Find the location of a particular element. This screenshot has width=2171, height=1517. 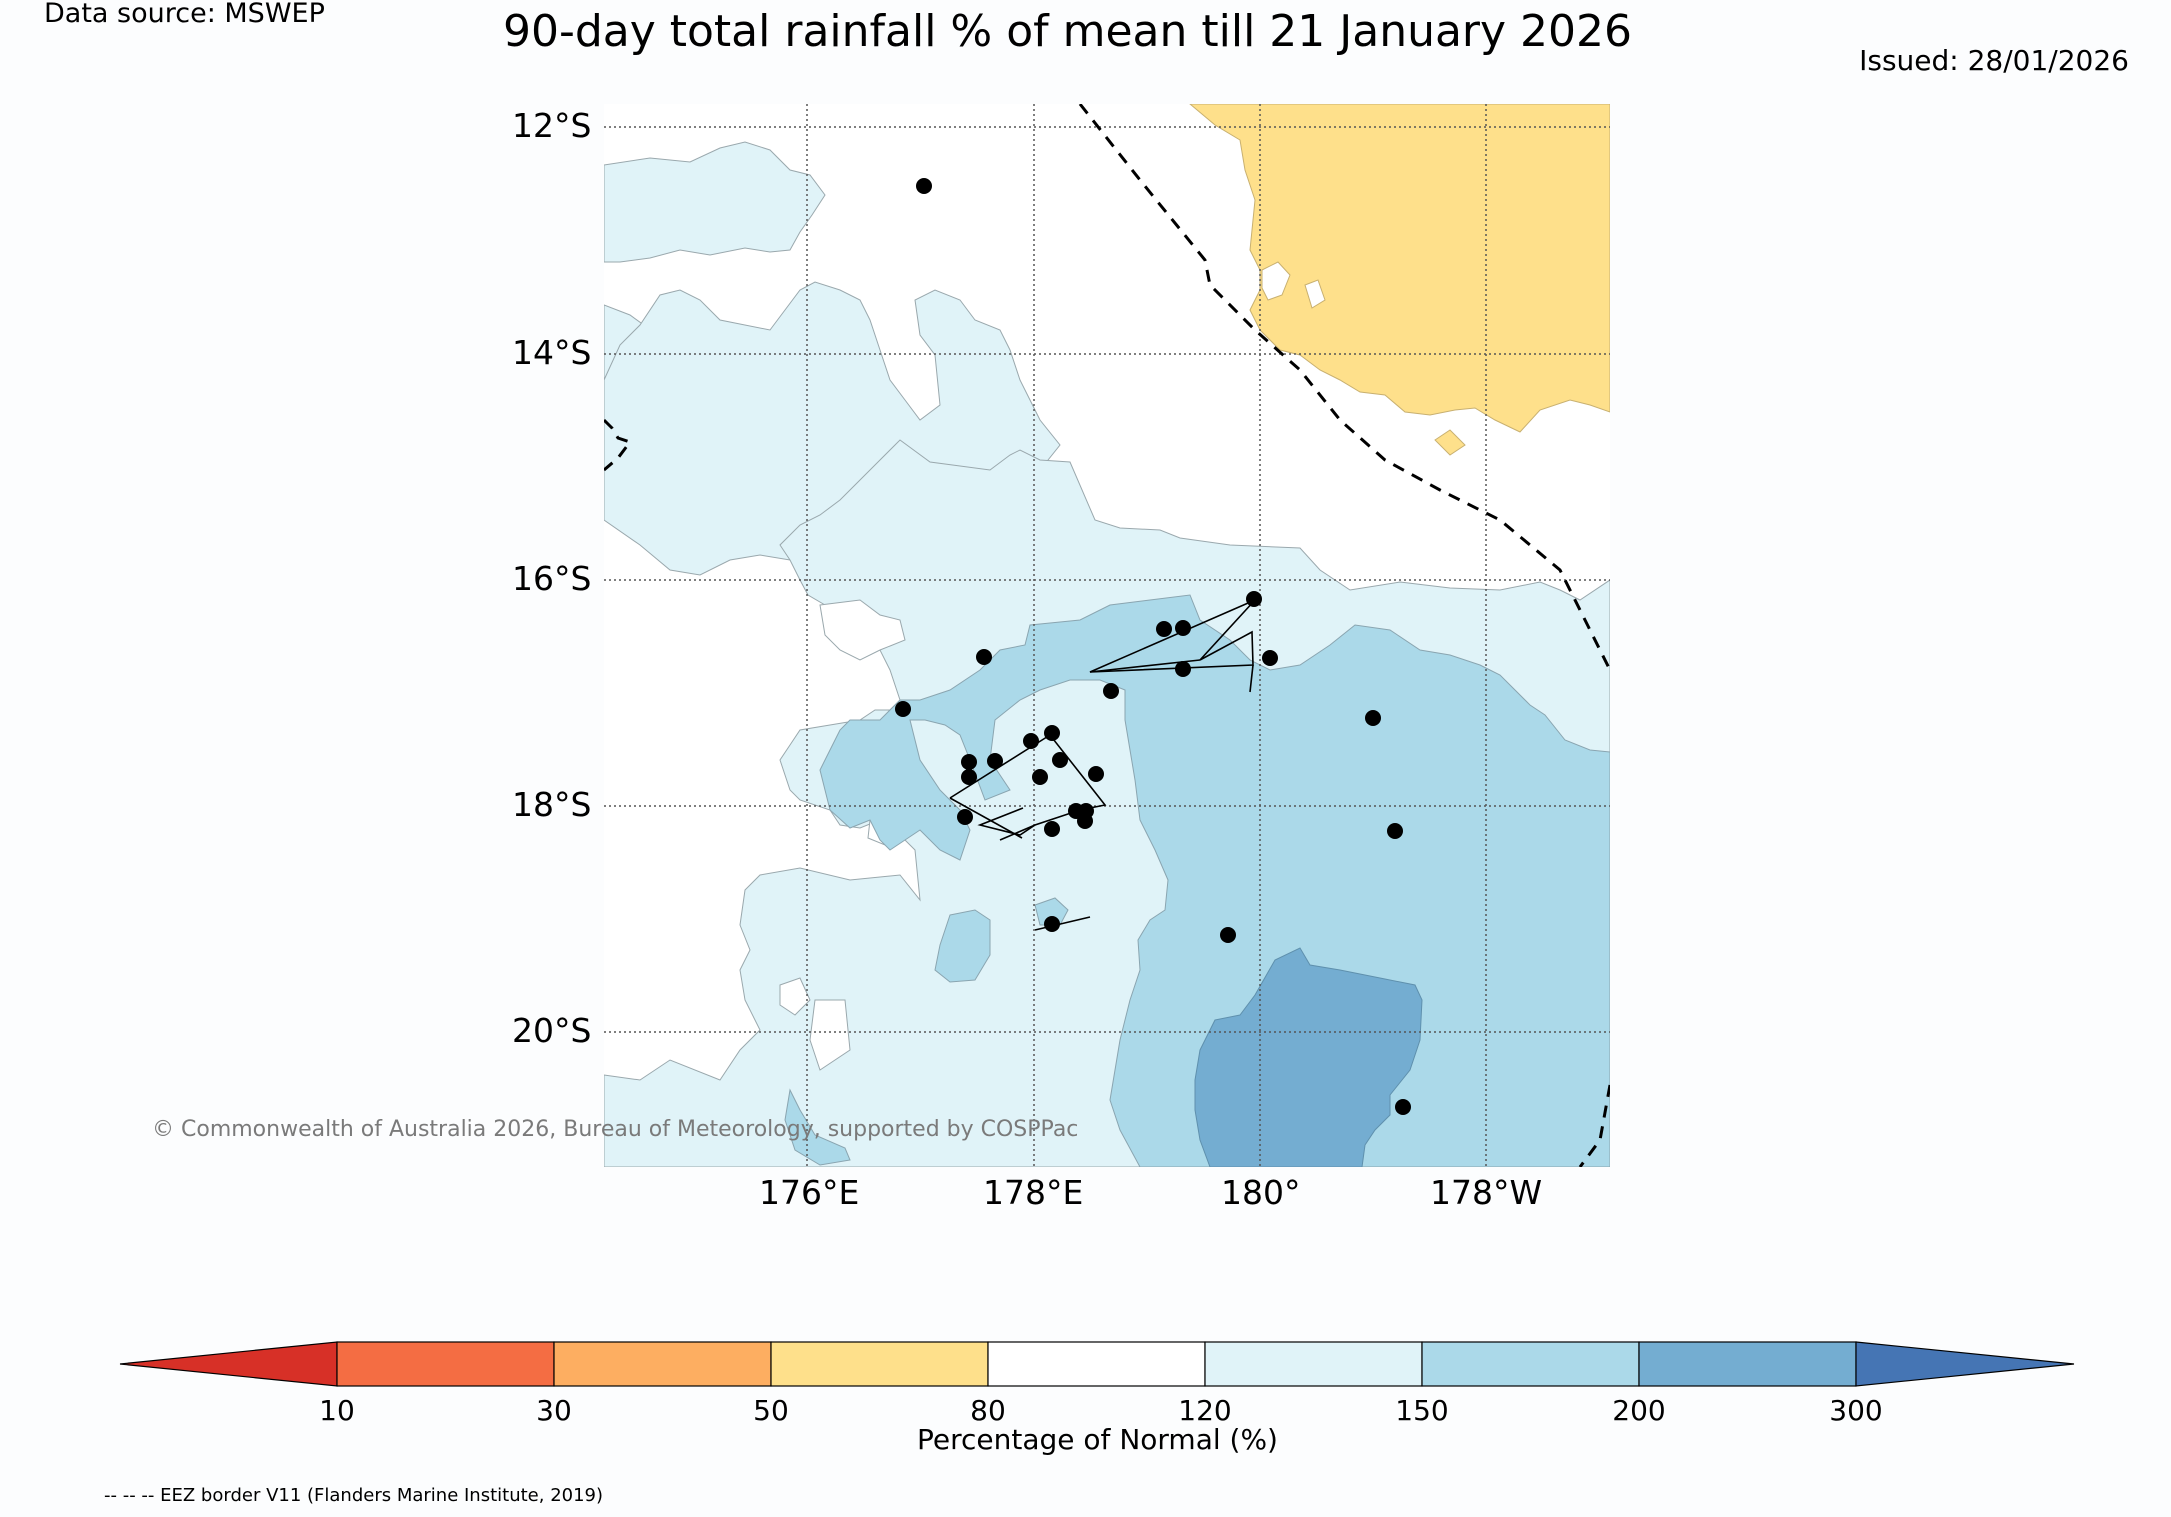

lon-label-176e: 176°E is located at coordinates (809, 1192).